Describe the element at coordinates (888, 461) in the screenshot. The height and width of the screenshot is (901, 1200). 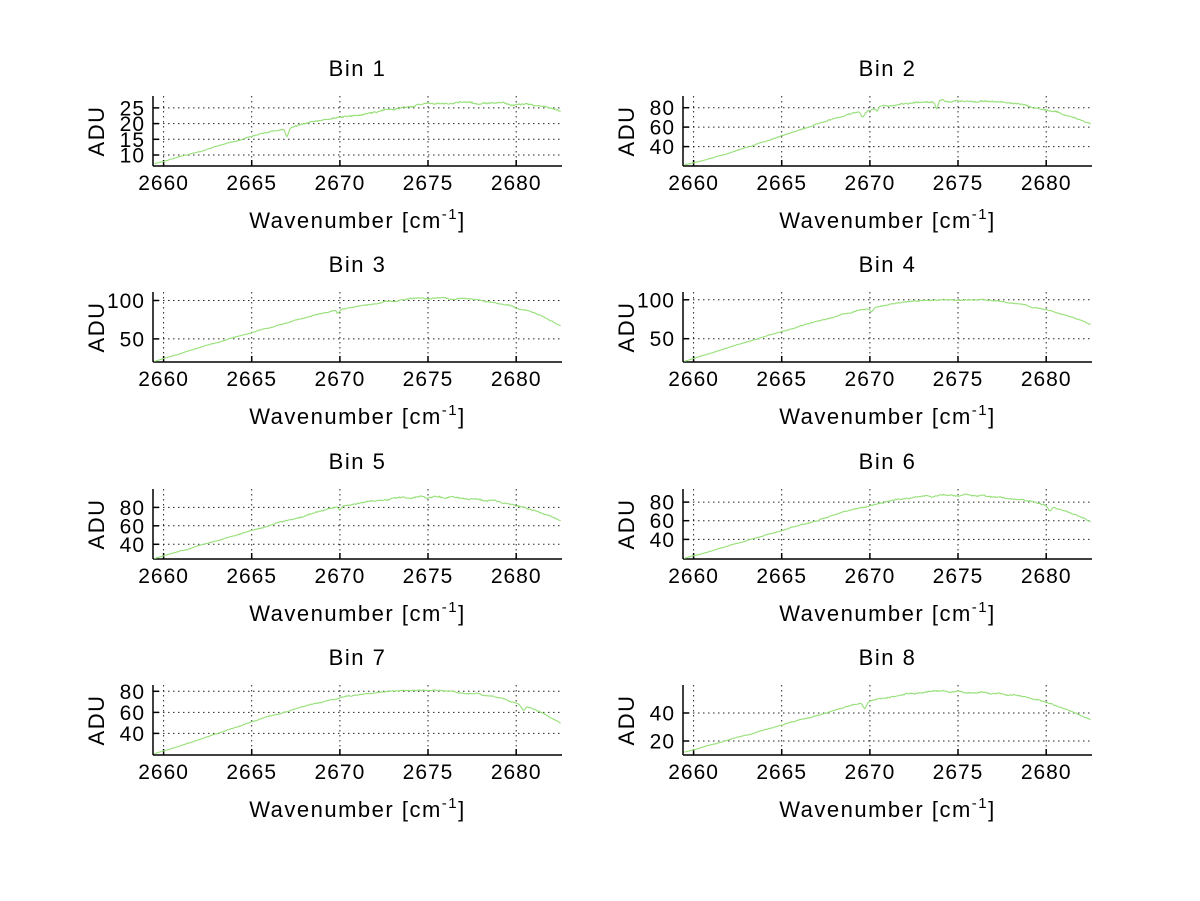
I see `subplot-title: Bin 6` at that location.